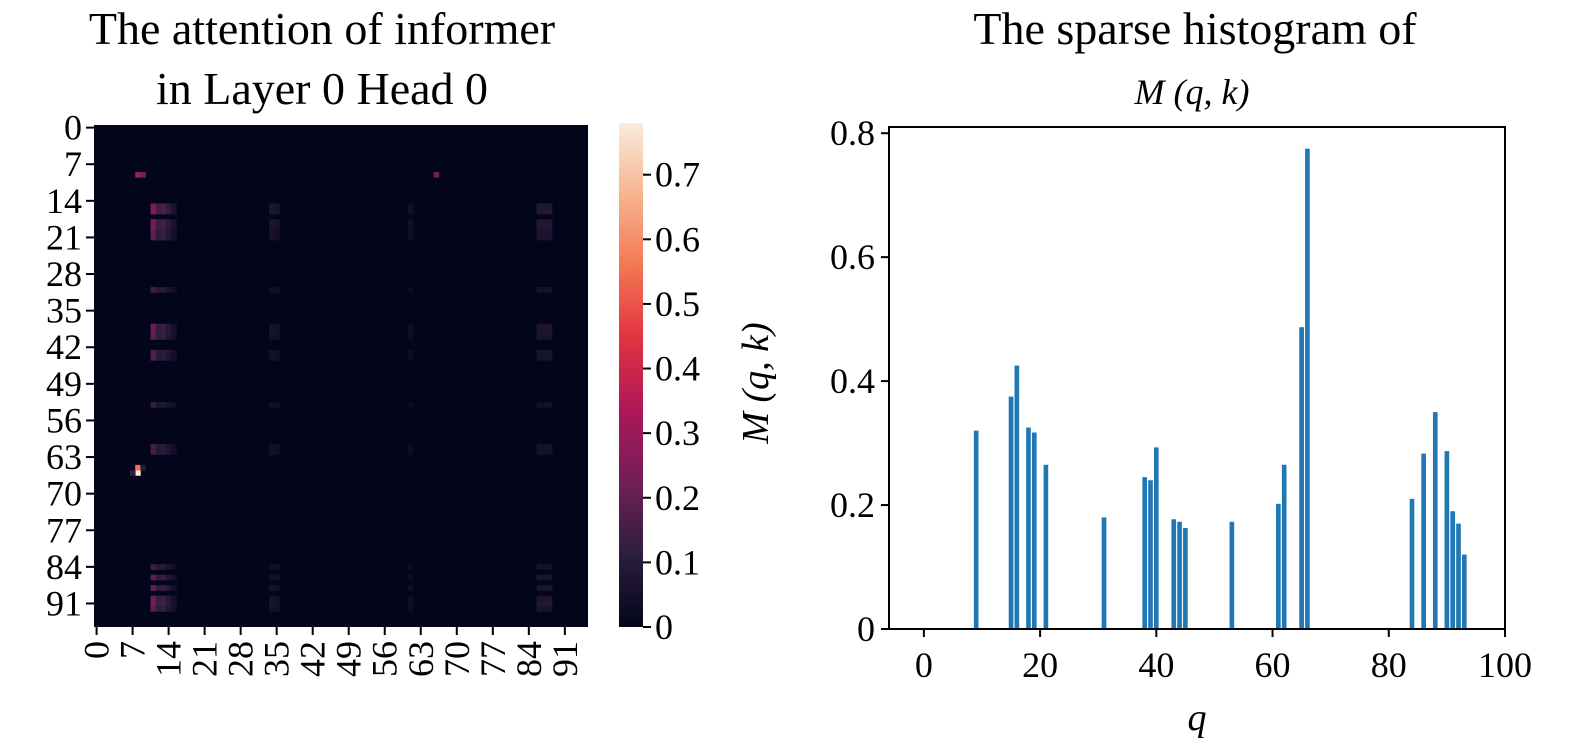 Image resolution: width=1575 pixels, height=742 pixels. Describe the element at coordinates (1156, 665) in the screenshot. I see `bar-x-tick-label: 40` at that location.